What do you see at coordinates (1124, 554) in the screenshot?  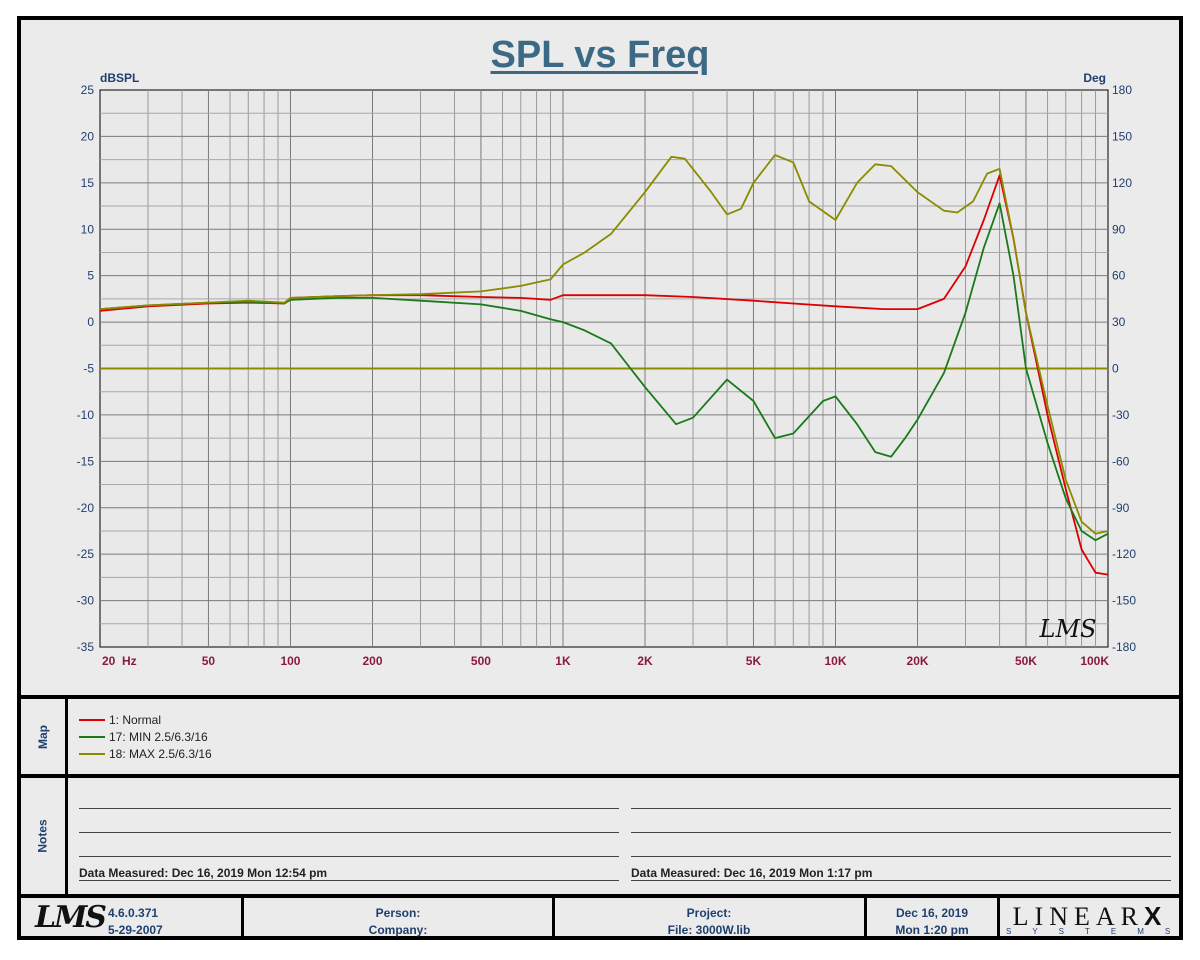 I see `y2-tick-label: -120` at bounding box center [1124, 554].